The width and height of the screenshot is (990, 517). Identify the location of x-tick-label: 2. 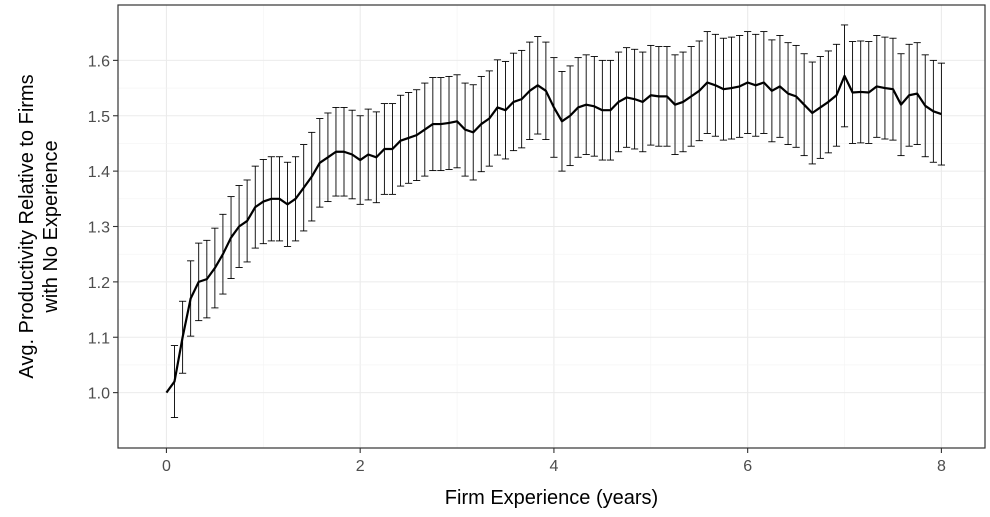
(360, 466).